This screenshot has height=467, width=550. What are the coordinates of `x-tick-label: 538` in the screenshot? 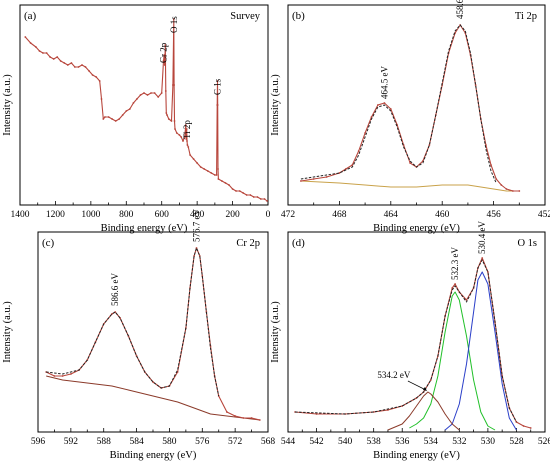 It's located at (374, 442).